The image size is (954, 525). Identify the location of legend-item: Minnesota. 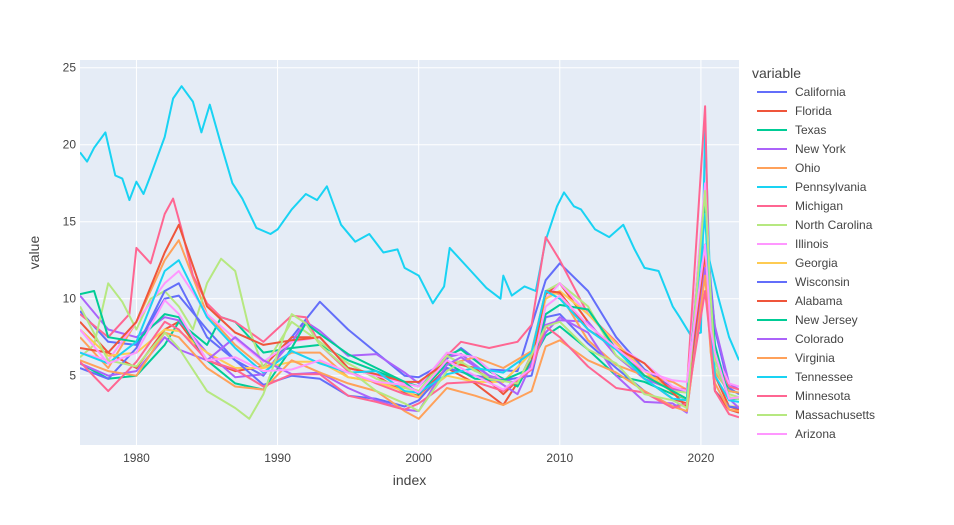
(804, 396).